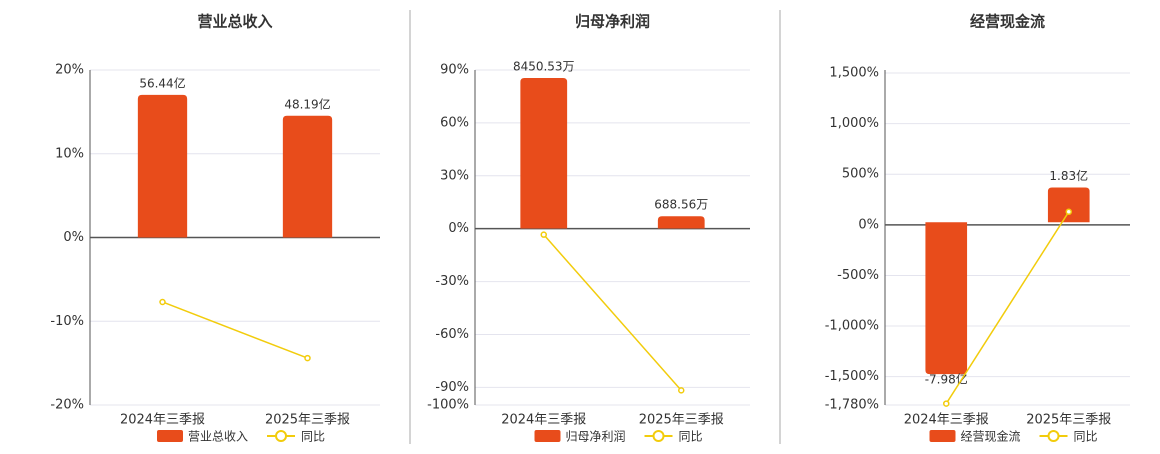 The width and height of the screenshot is (1160, 454). Describe the element at coordinates (596, 437) in the screenshot. I see `legend-label: 归母净利润` at that location.